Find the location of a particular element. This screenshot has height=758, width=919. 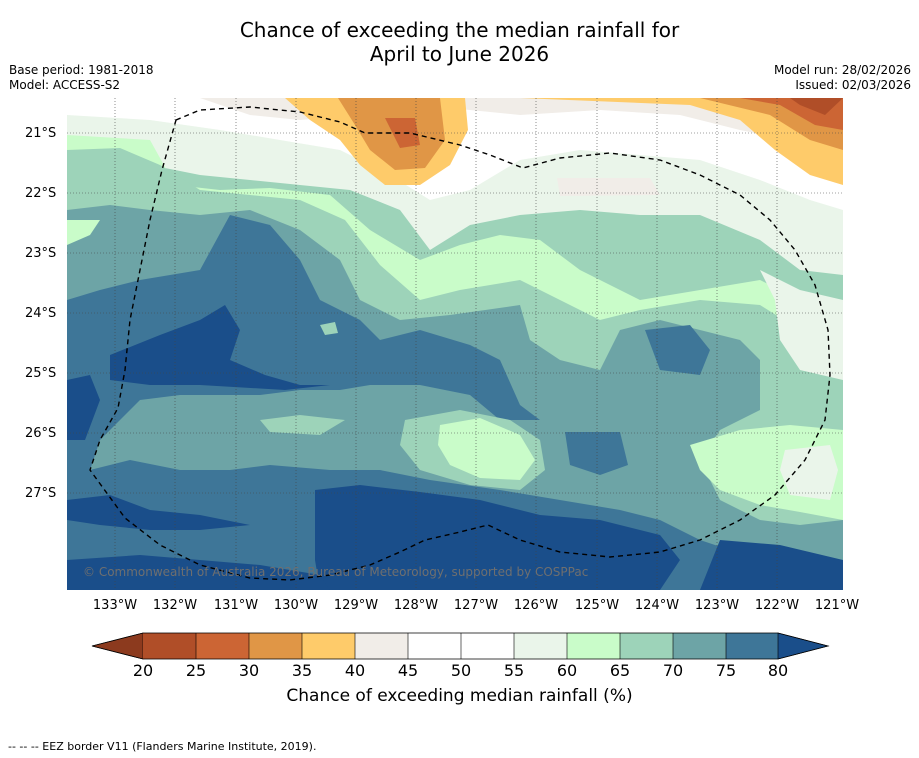

cbar-tick-60: 60 is located at coordinates (567, 670).